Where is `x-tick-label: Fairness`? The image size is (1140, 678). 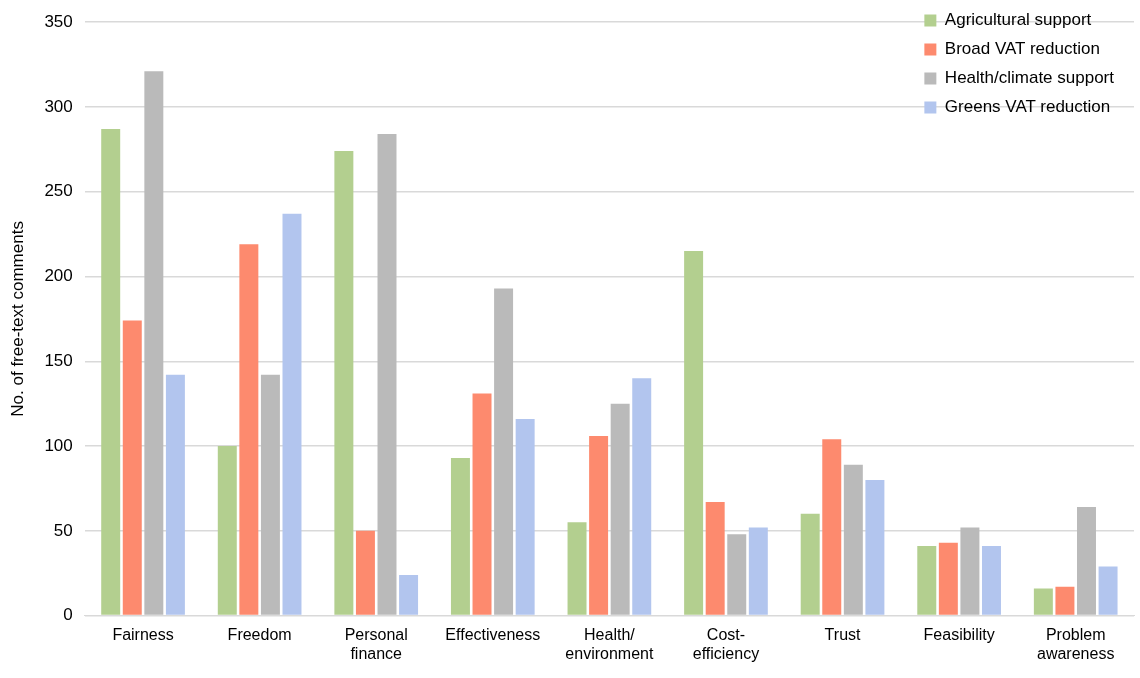
x-tick-label: Fairness is located at coordinates (143, 634).